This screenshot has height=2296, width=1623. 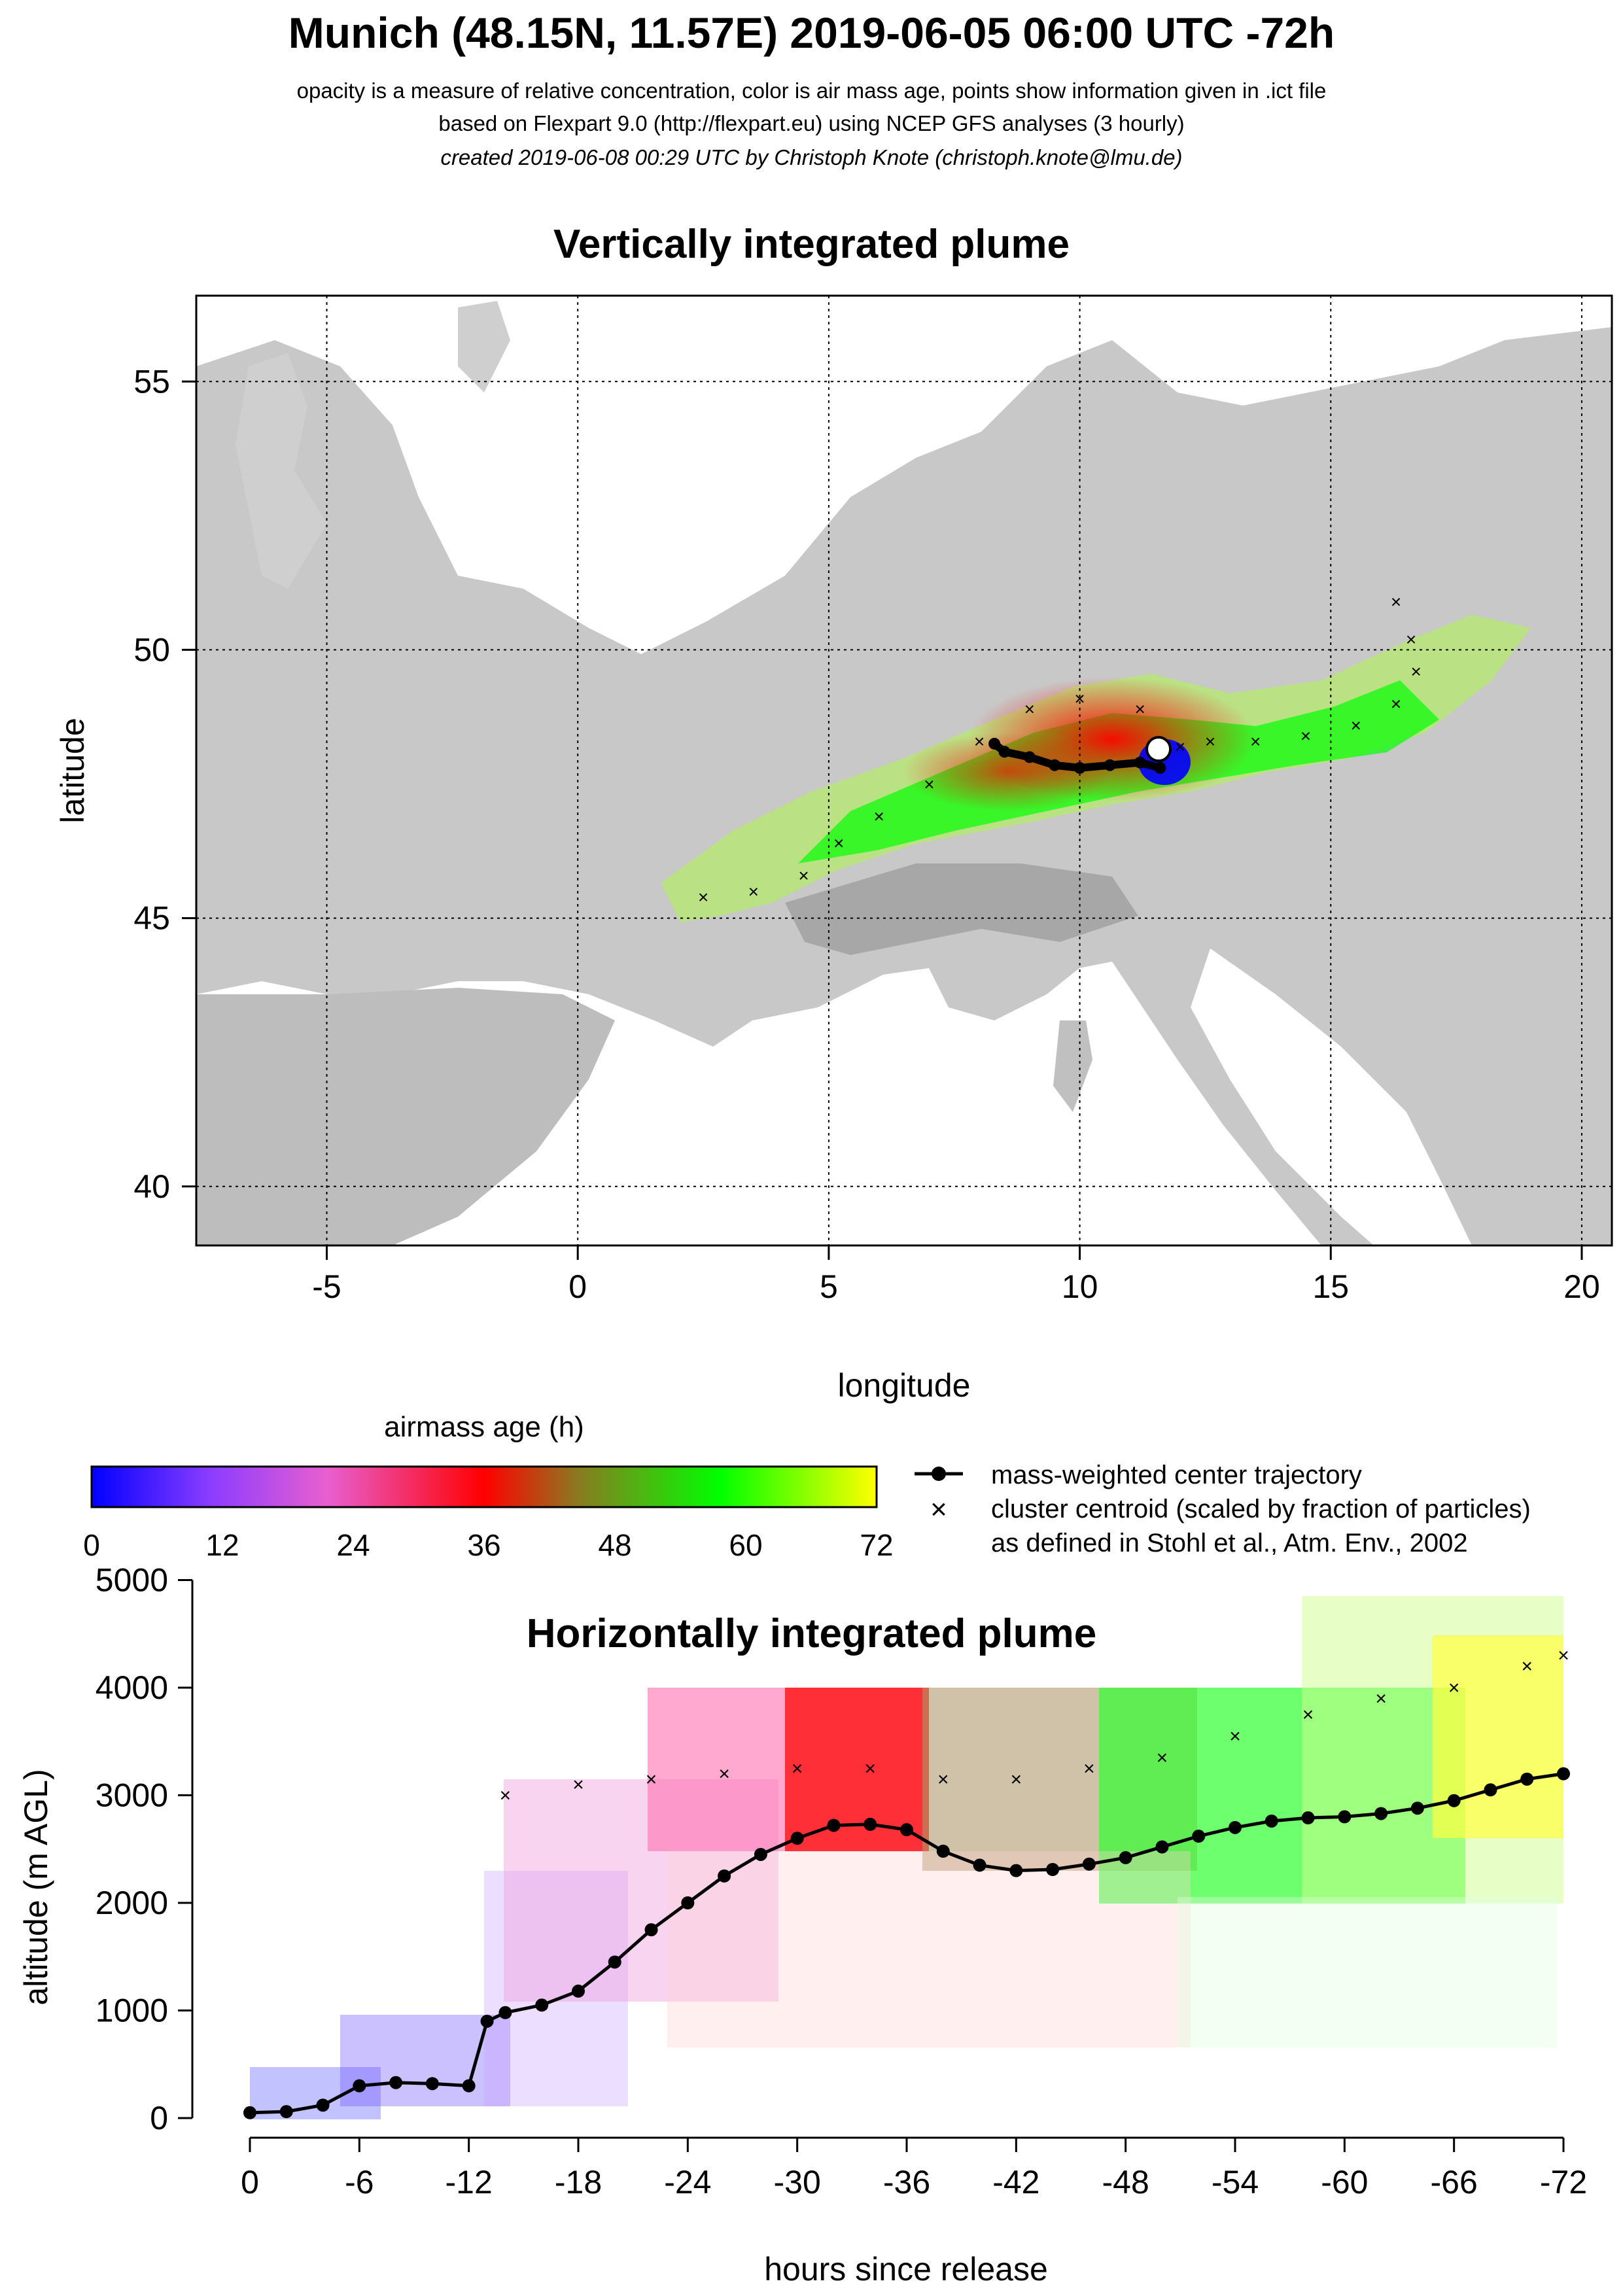 I want to click on map-marks: × × × ××××××××××××××××, so click(x=1060, y=749).